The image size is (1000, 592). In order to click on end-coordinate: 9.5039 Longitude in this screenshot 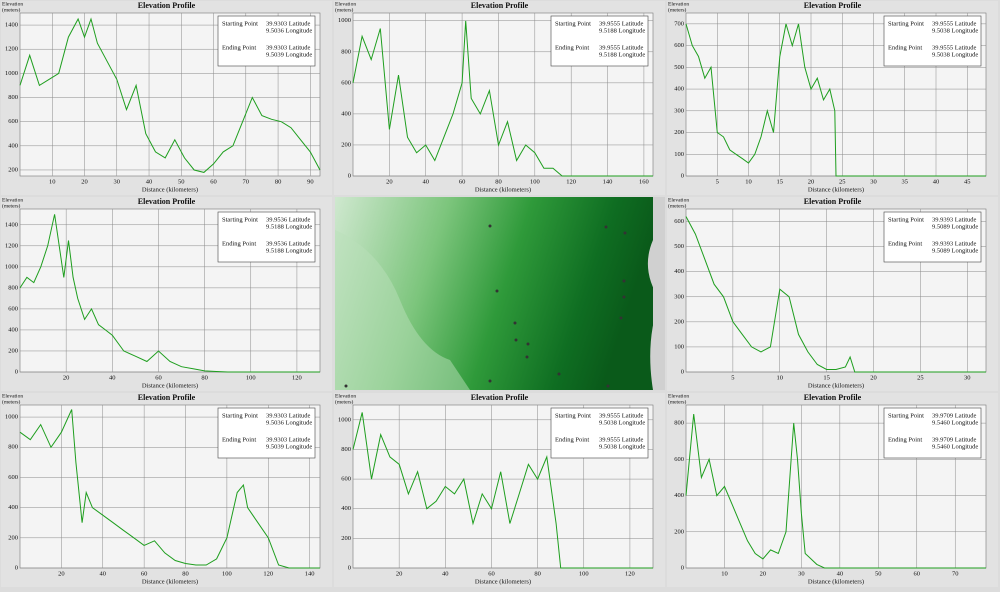, I will do `click(289, 446)`.